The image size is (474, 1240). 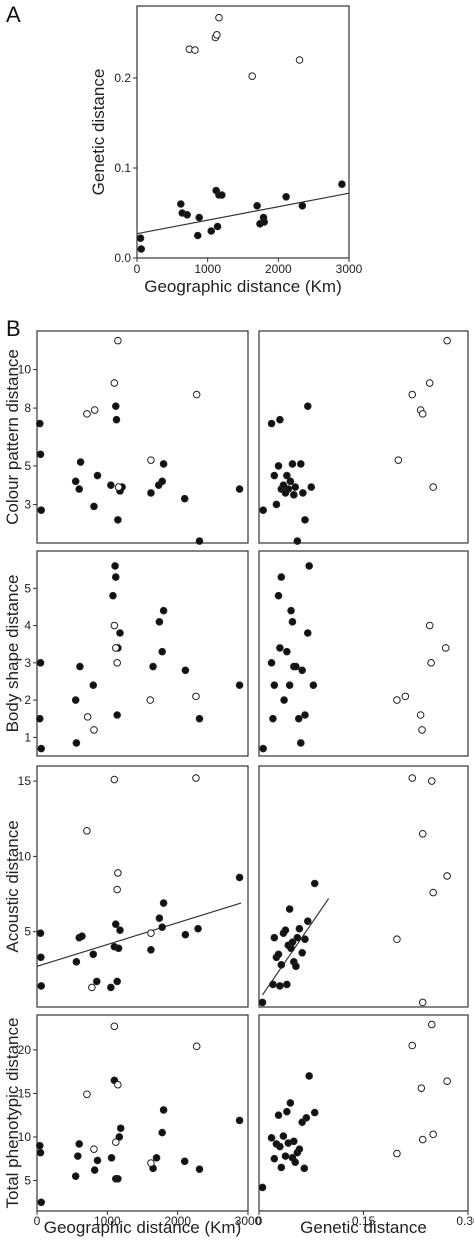 What do you see at coordinates (27, 626) in the screenshot?
I see `y-tick-label: 4` at bounding box center [27, 626].